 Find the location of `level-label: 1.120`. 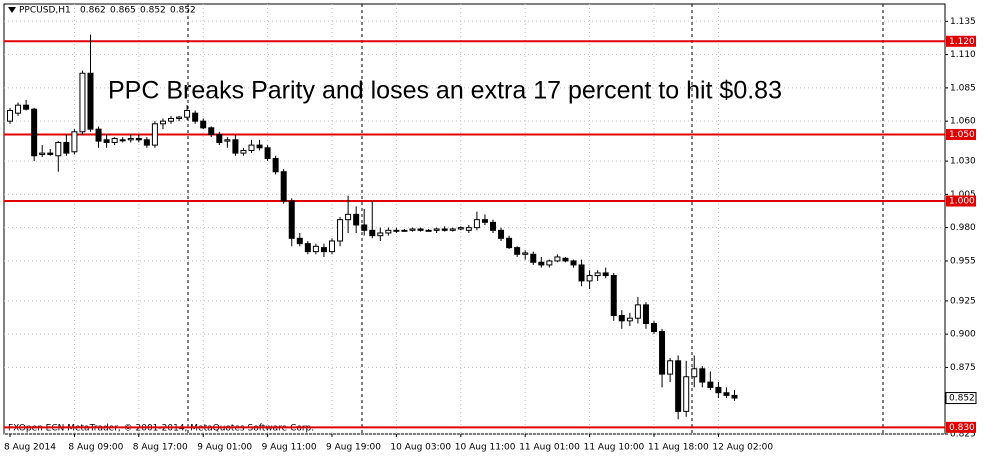

level-label: 1.120 is located at coordinates (962, 42).